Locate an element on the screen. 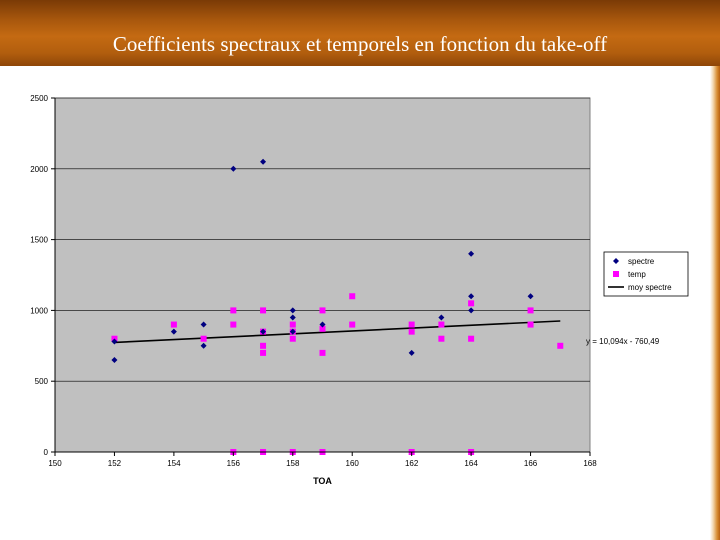 The width and height of the screenshot is (720, 540). legend-marker-spectre is located at coordinates (616, 261).